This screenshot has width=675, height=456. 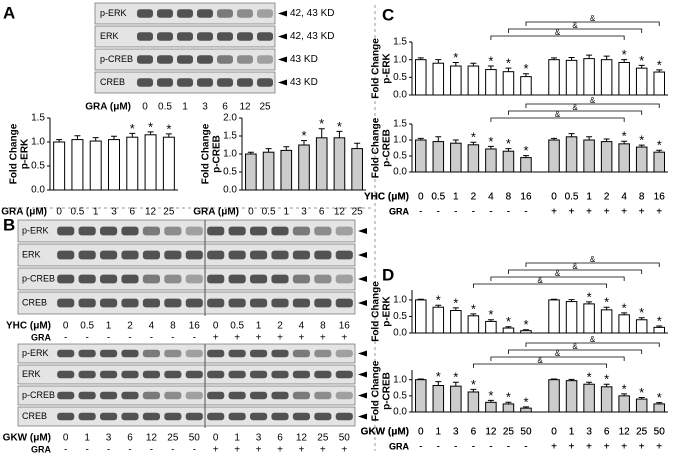 What do you see at coordinates (474, 197) in the screenshot?
I see `x-tick-label: 2` at bounding box center [474, 197].